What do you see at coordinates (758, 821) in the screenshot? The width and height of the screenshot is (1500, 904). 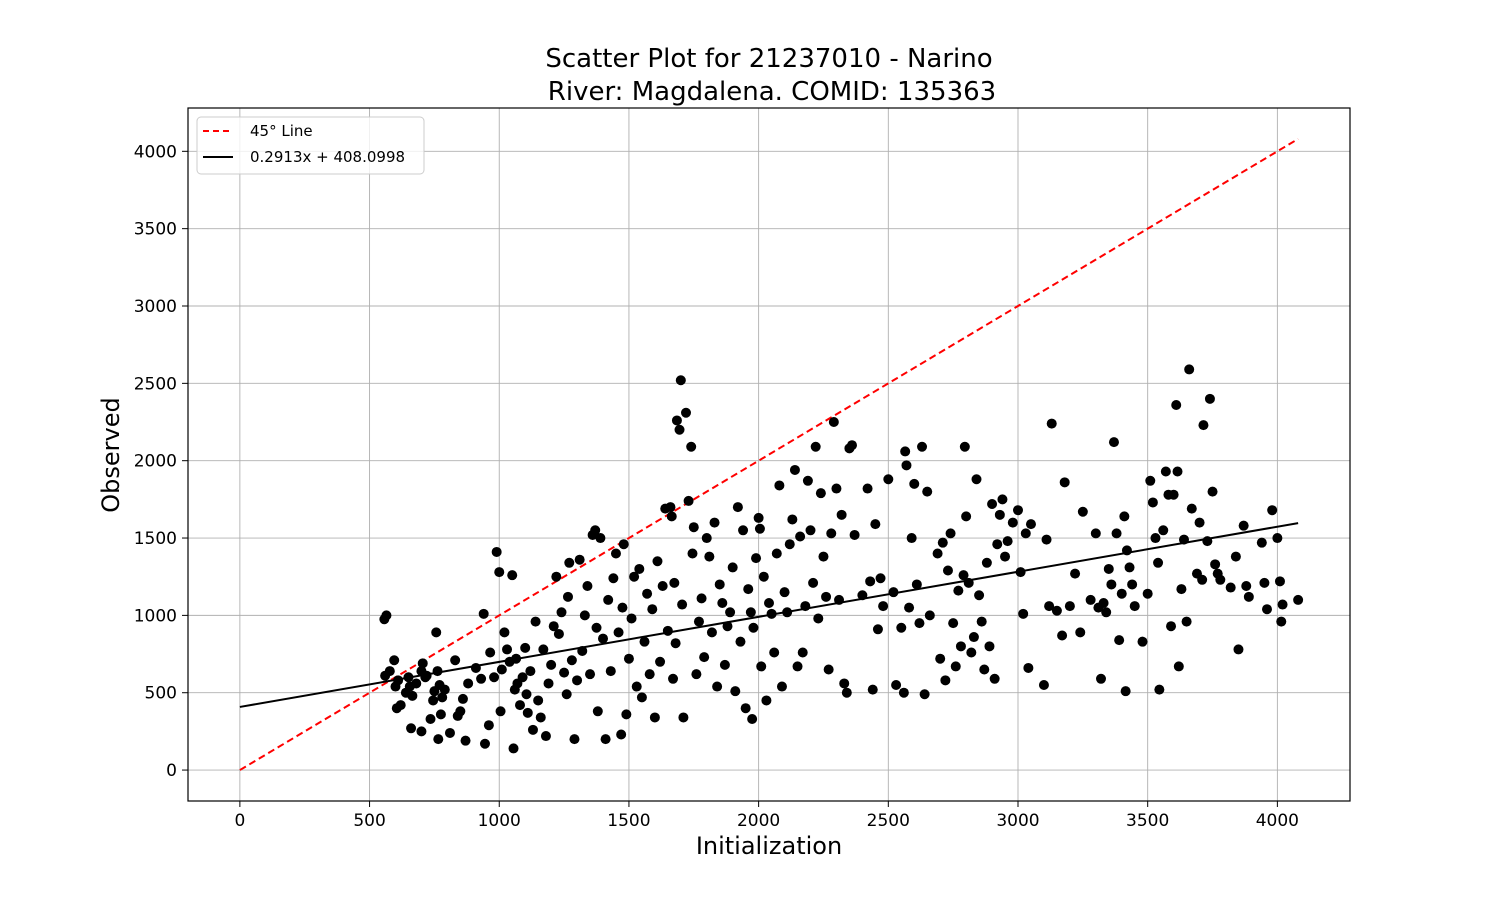 I see `x-tick-label: 2000` at bounding box center [758, 821].